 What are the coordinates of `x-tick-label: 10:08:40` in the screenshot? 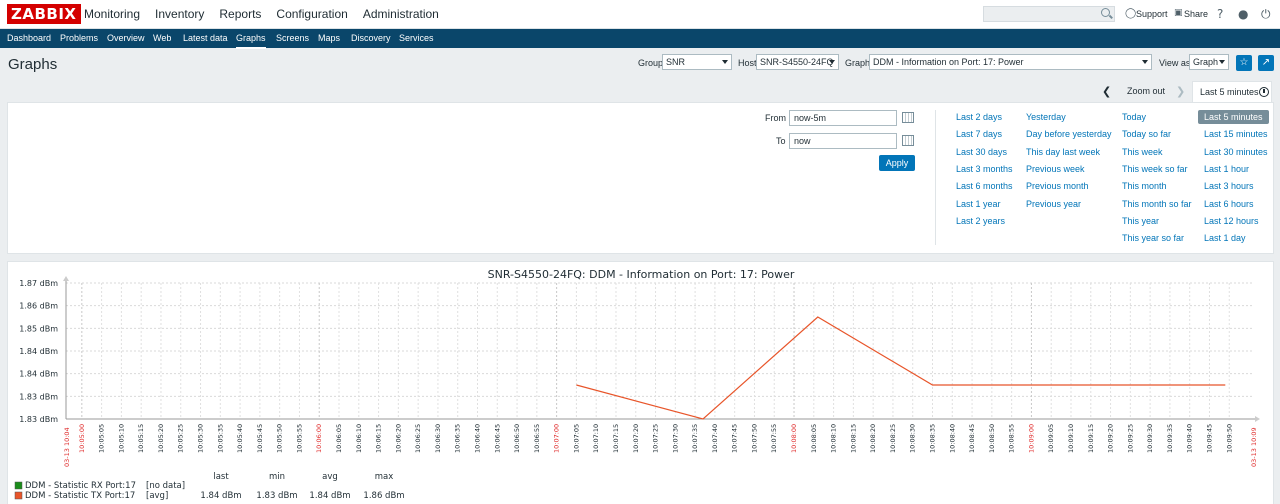 It's located at (952, 438).